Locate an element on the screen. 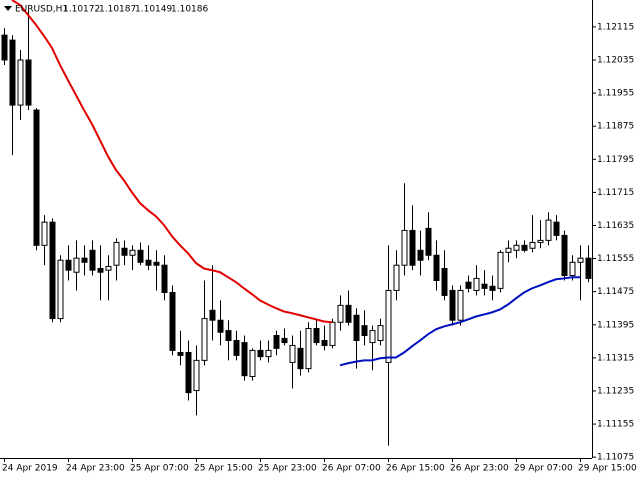 This screenshot has height=480, width=640. x-tick-label: 25 Apr 07:00 is located at coordinates (159, 469).